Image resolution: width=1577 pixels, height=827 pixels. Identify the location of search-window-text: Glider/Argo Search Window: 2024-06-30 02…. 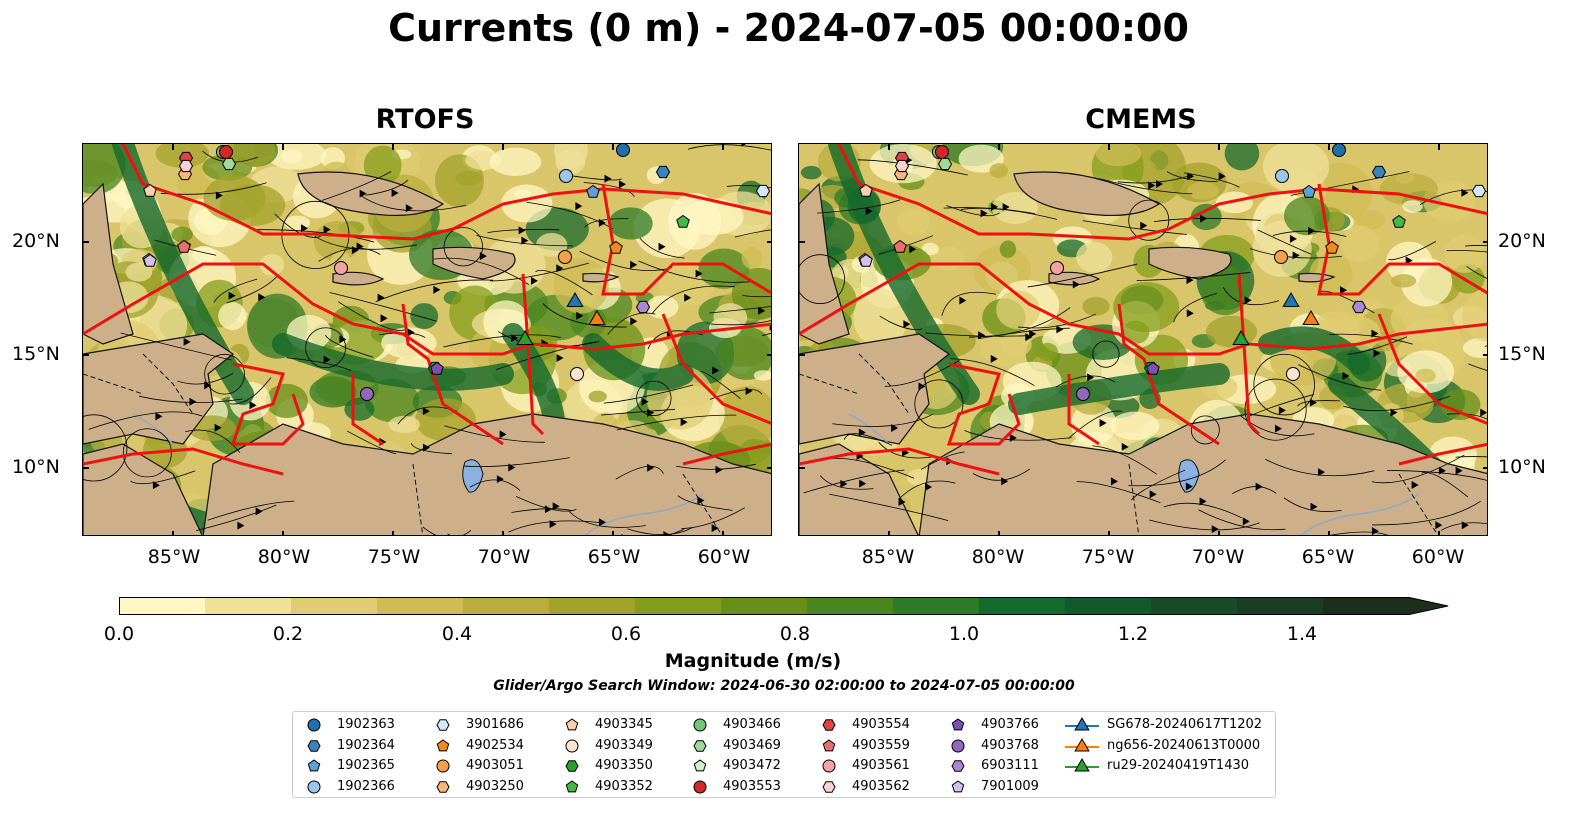
(784, 686).